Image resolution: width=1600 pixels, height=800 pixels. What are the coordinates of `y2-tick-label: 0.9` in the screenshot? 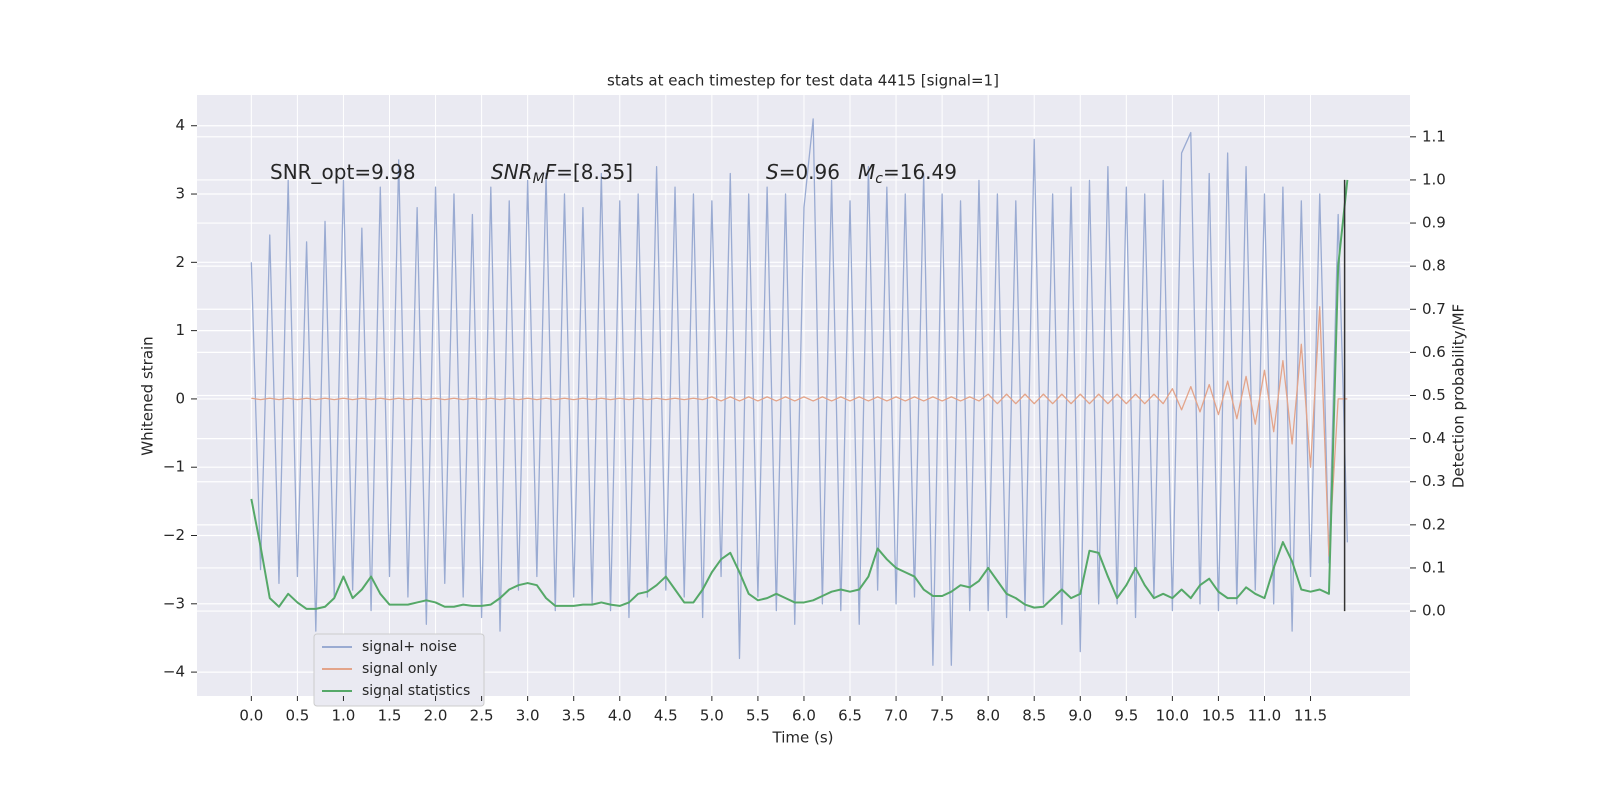 It's located at (1434, 223).